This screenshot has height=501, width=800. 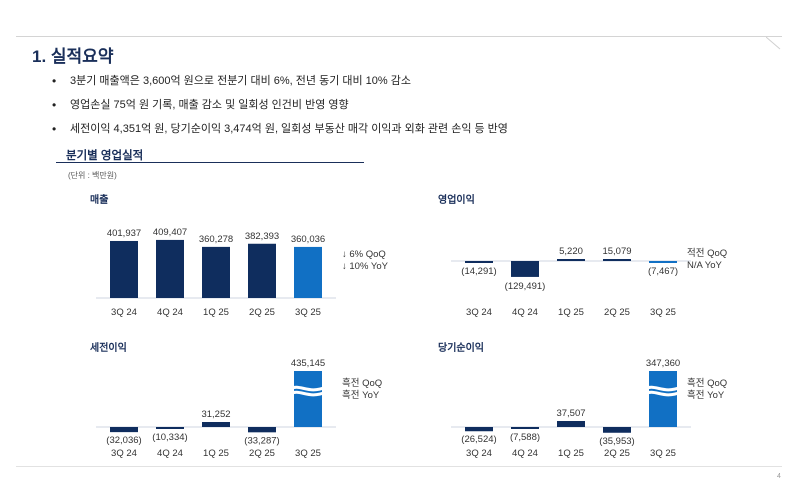 What do you see at coordinates (215, 414) in the screenshot?
I see `data-label: 31,252` at bounding box center [215, 414].